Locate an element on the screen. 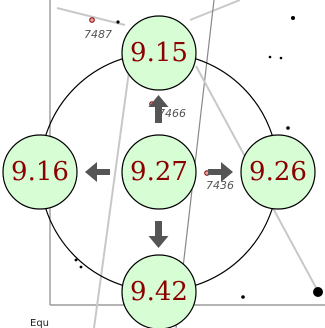  labeled-star-7487: 7487 is located at coordinates (98, 29).